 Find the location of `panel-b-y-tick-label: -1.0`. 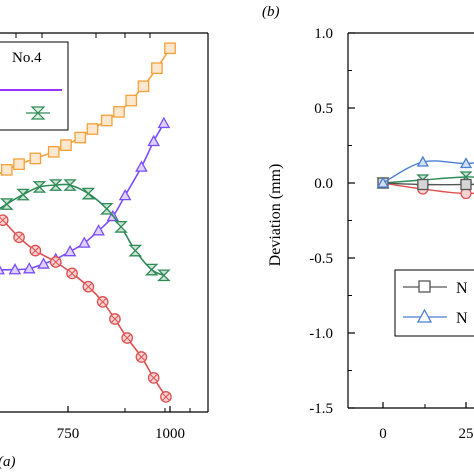

panel-b-y-tick-label: -1.0 is located at coordinates (321, 334).